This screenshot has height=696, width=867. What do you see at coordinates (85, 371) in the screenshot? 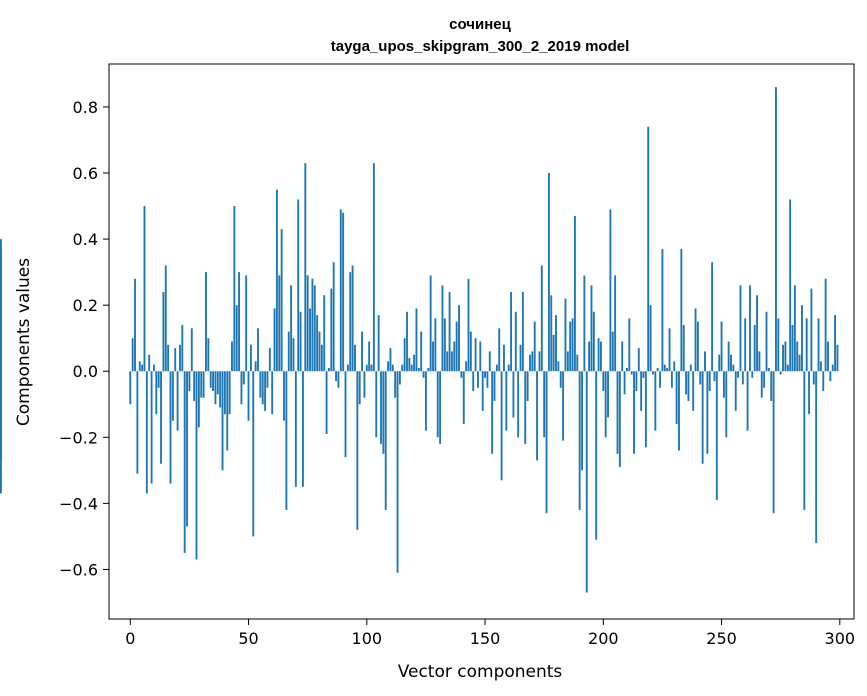
I see `y-tick-label: 0.0` at bounding box center [85, 371].